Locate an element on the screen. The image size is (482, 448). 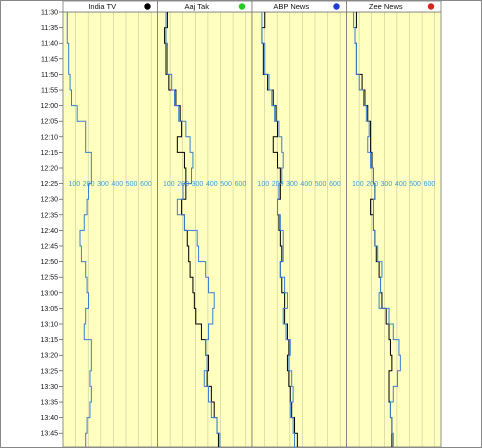
y-tick-label: 13:15 is located at coordinates (49, 340).